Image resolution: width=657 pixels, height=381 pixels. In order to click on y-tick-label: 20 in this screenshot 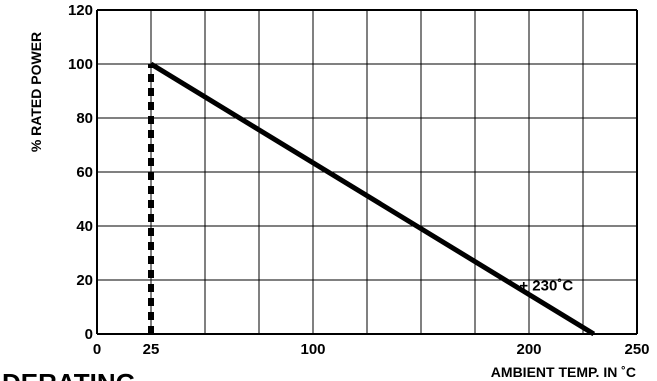, I will do `click(84, 280)`.